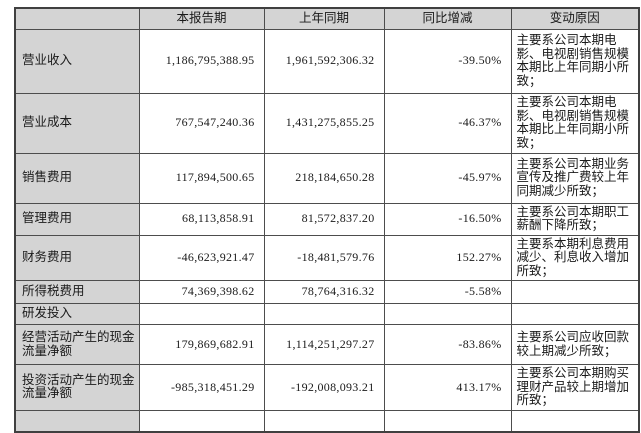 The height and width of the screenshot is (433, 641). I want to click on yoy-change-cell: 413.17%, so click(447, 387).